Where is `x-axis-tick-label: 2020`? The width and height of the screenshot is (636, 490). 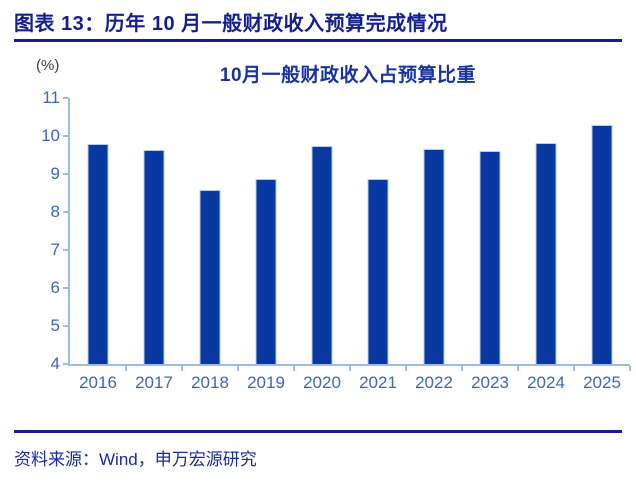 x-axis-tick-label: 2020 is located at coordinates (322, 382).